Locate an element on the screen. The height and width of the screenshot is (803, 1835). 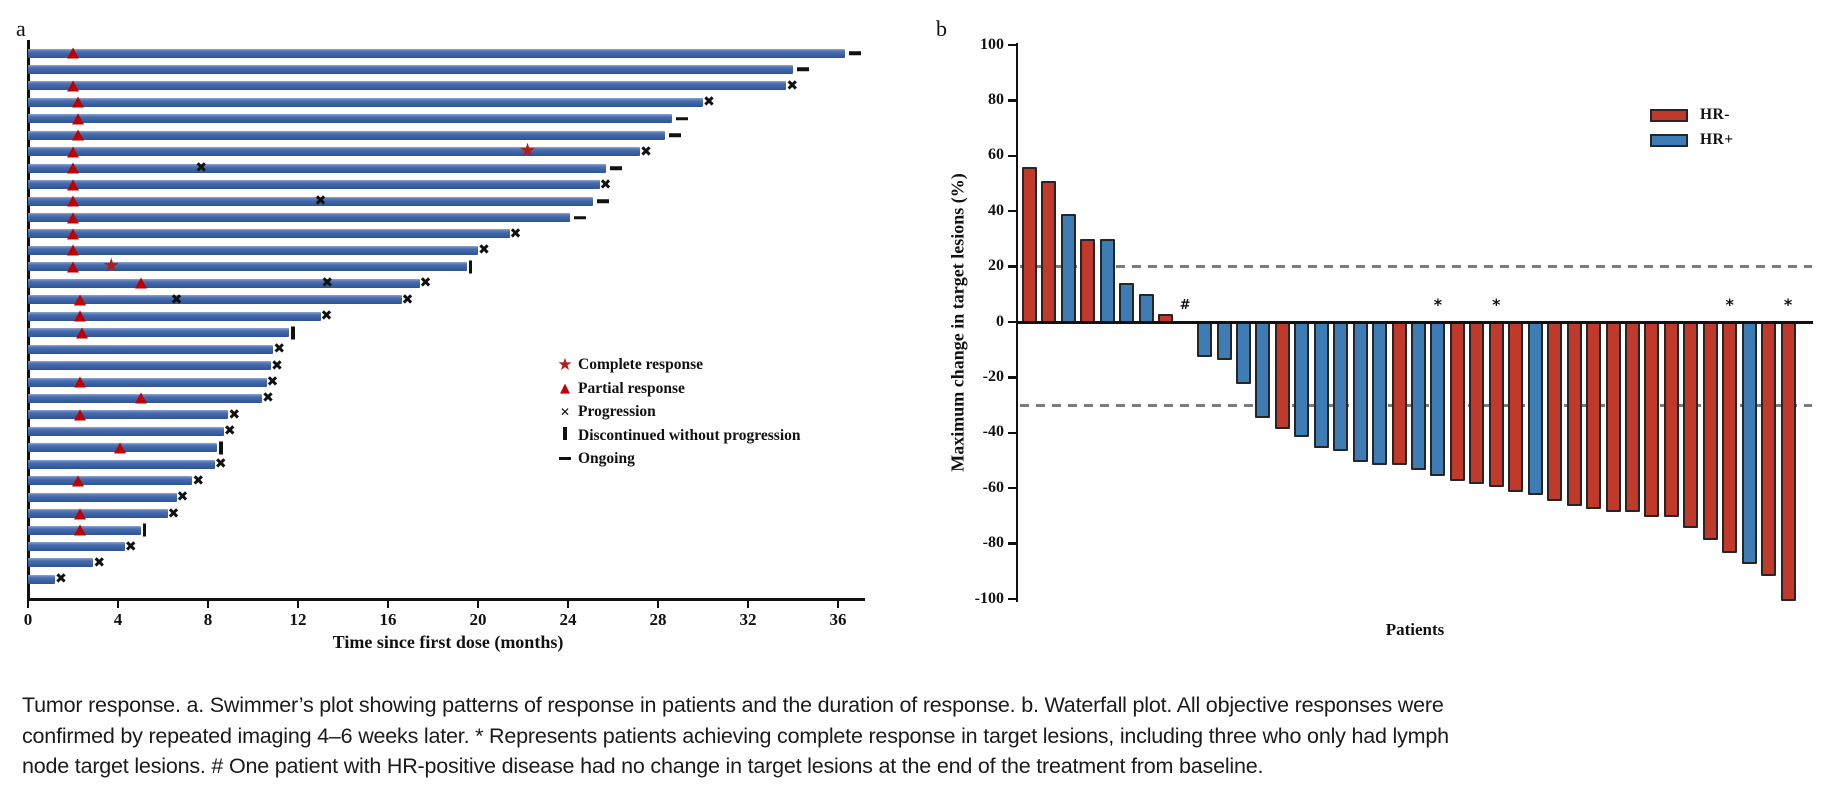
legend-label: Discontinued without progression is located at coordinates (689, 435).